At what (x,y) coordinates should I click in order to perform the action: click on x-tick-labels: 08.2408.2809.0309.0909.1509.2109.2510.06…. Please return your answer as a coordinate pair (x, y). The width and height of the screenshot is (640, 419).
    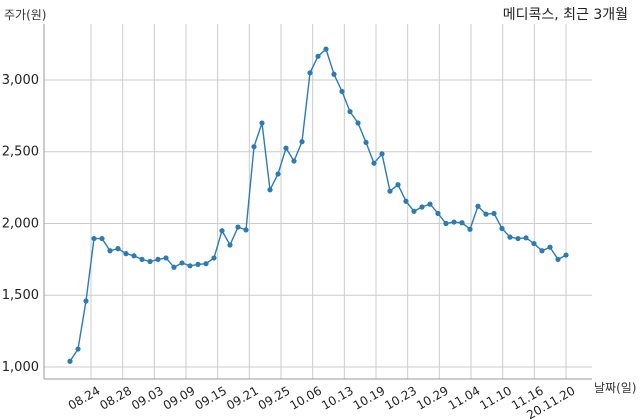
    Looking at the image, I should click on (322, 401).